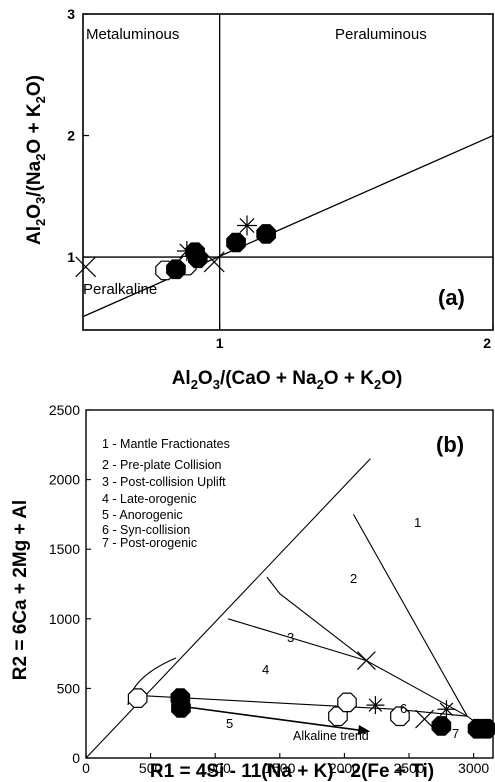 This screenshot has width=495, height=782. I want to click on y-tick-label: 0, so click(76, 758).